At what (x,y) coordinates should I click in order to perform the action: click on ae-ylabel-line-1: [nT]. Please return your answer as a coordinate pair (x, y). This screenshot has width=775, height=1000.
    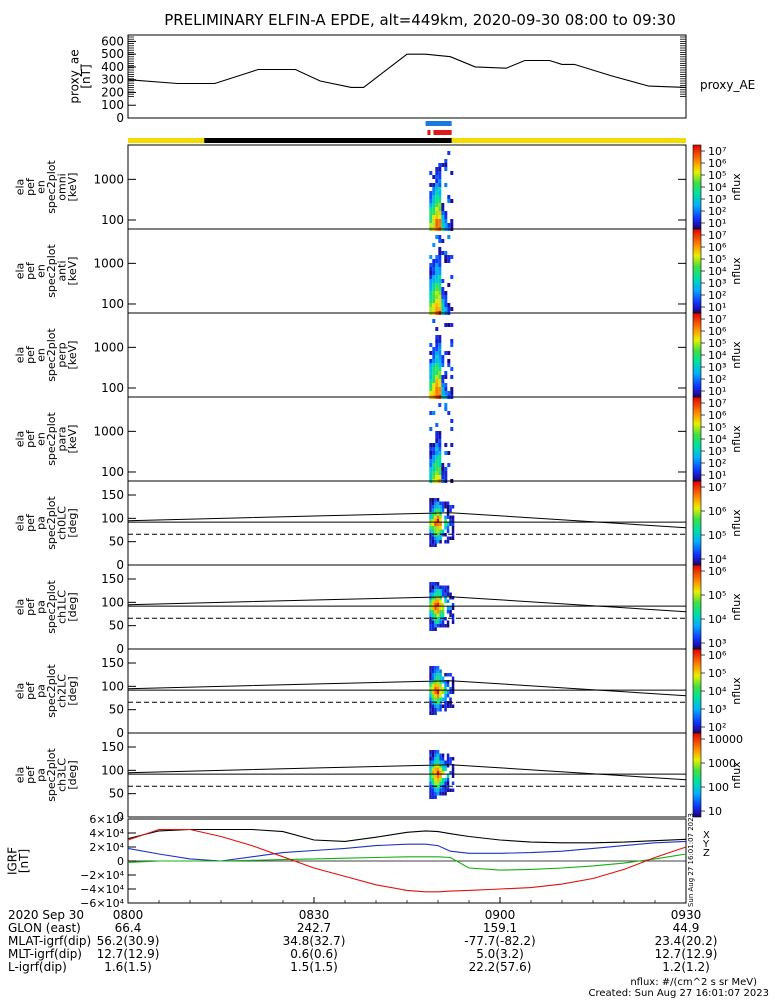
    Looking at the image, I should click on (86, 76).